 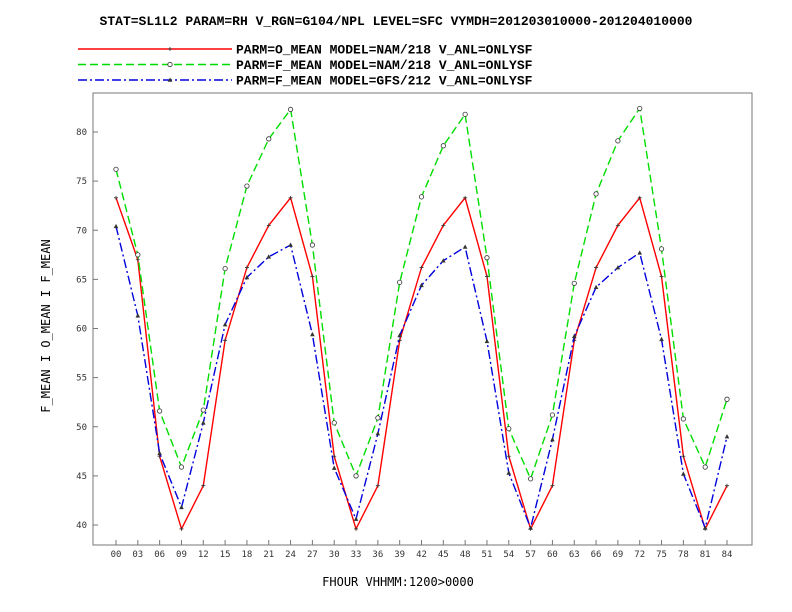 I want to click on legend-item: PARM=F_MEAN MODEL=NAM/218 V_ANL=ONLYSF, so click(x=305, y=65).